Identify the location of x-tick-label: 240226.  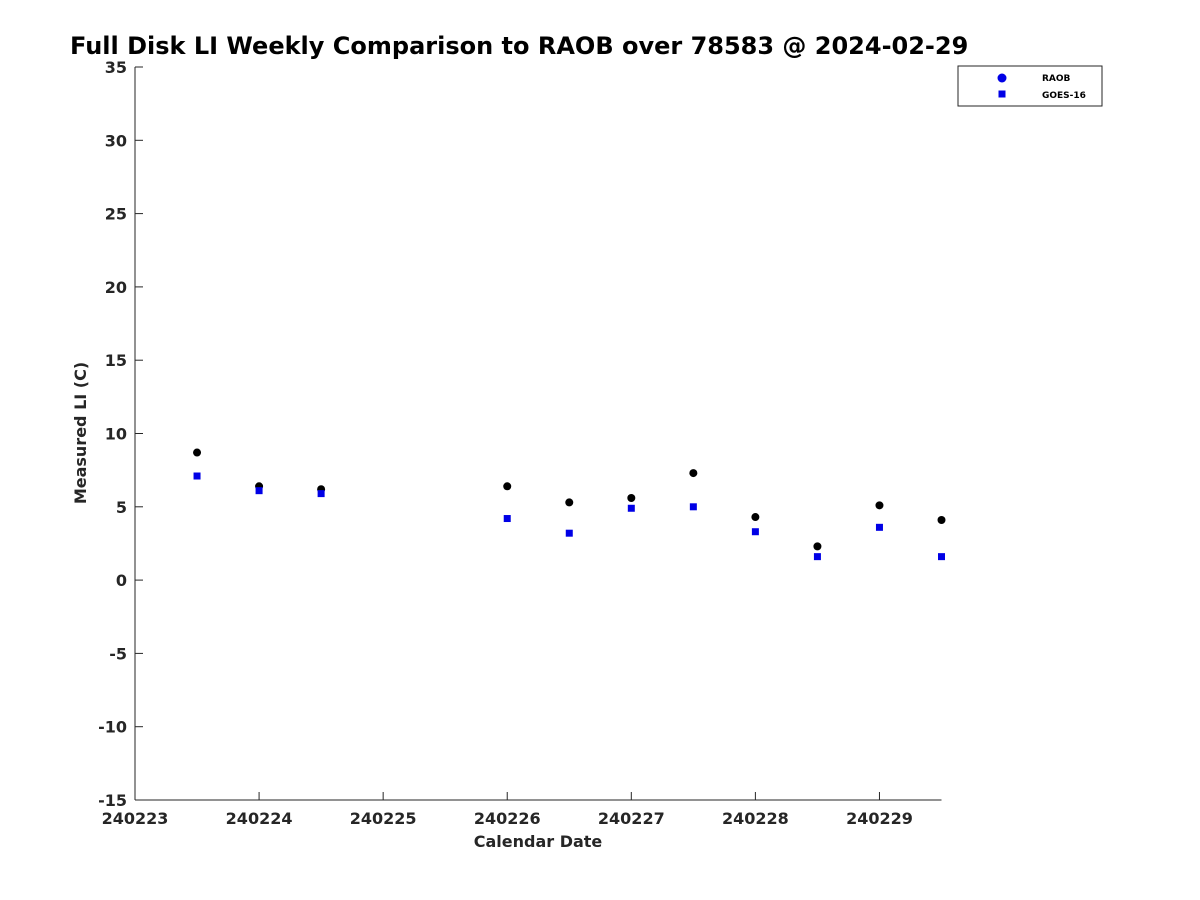
(507, 818).